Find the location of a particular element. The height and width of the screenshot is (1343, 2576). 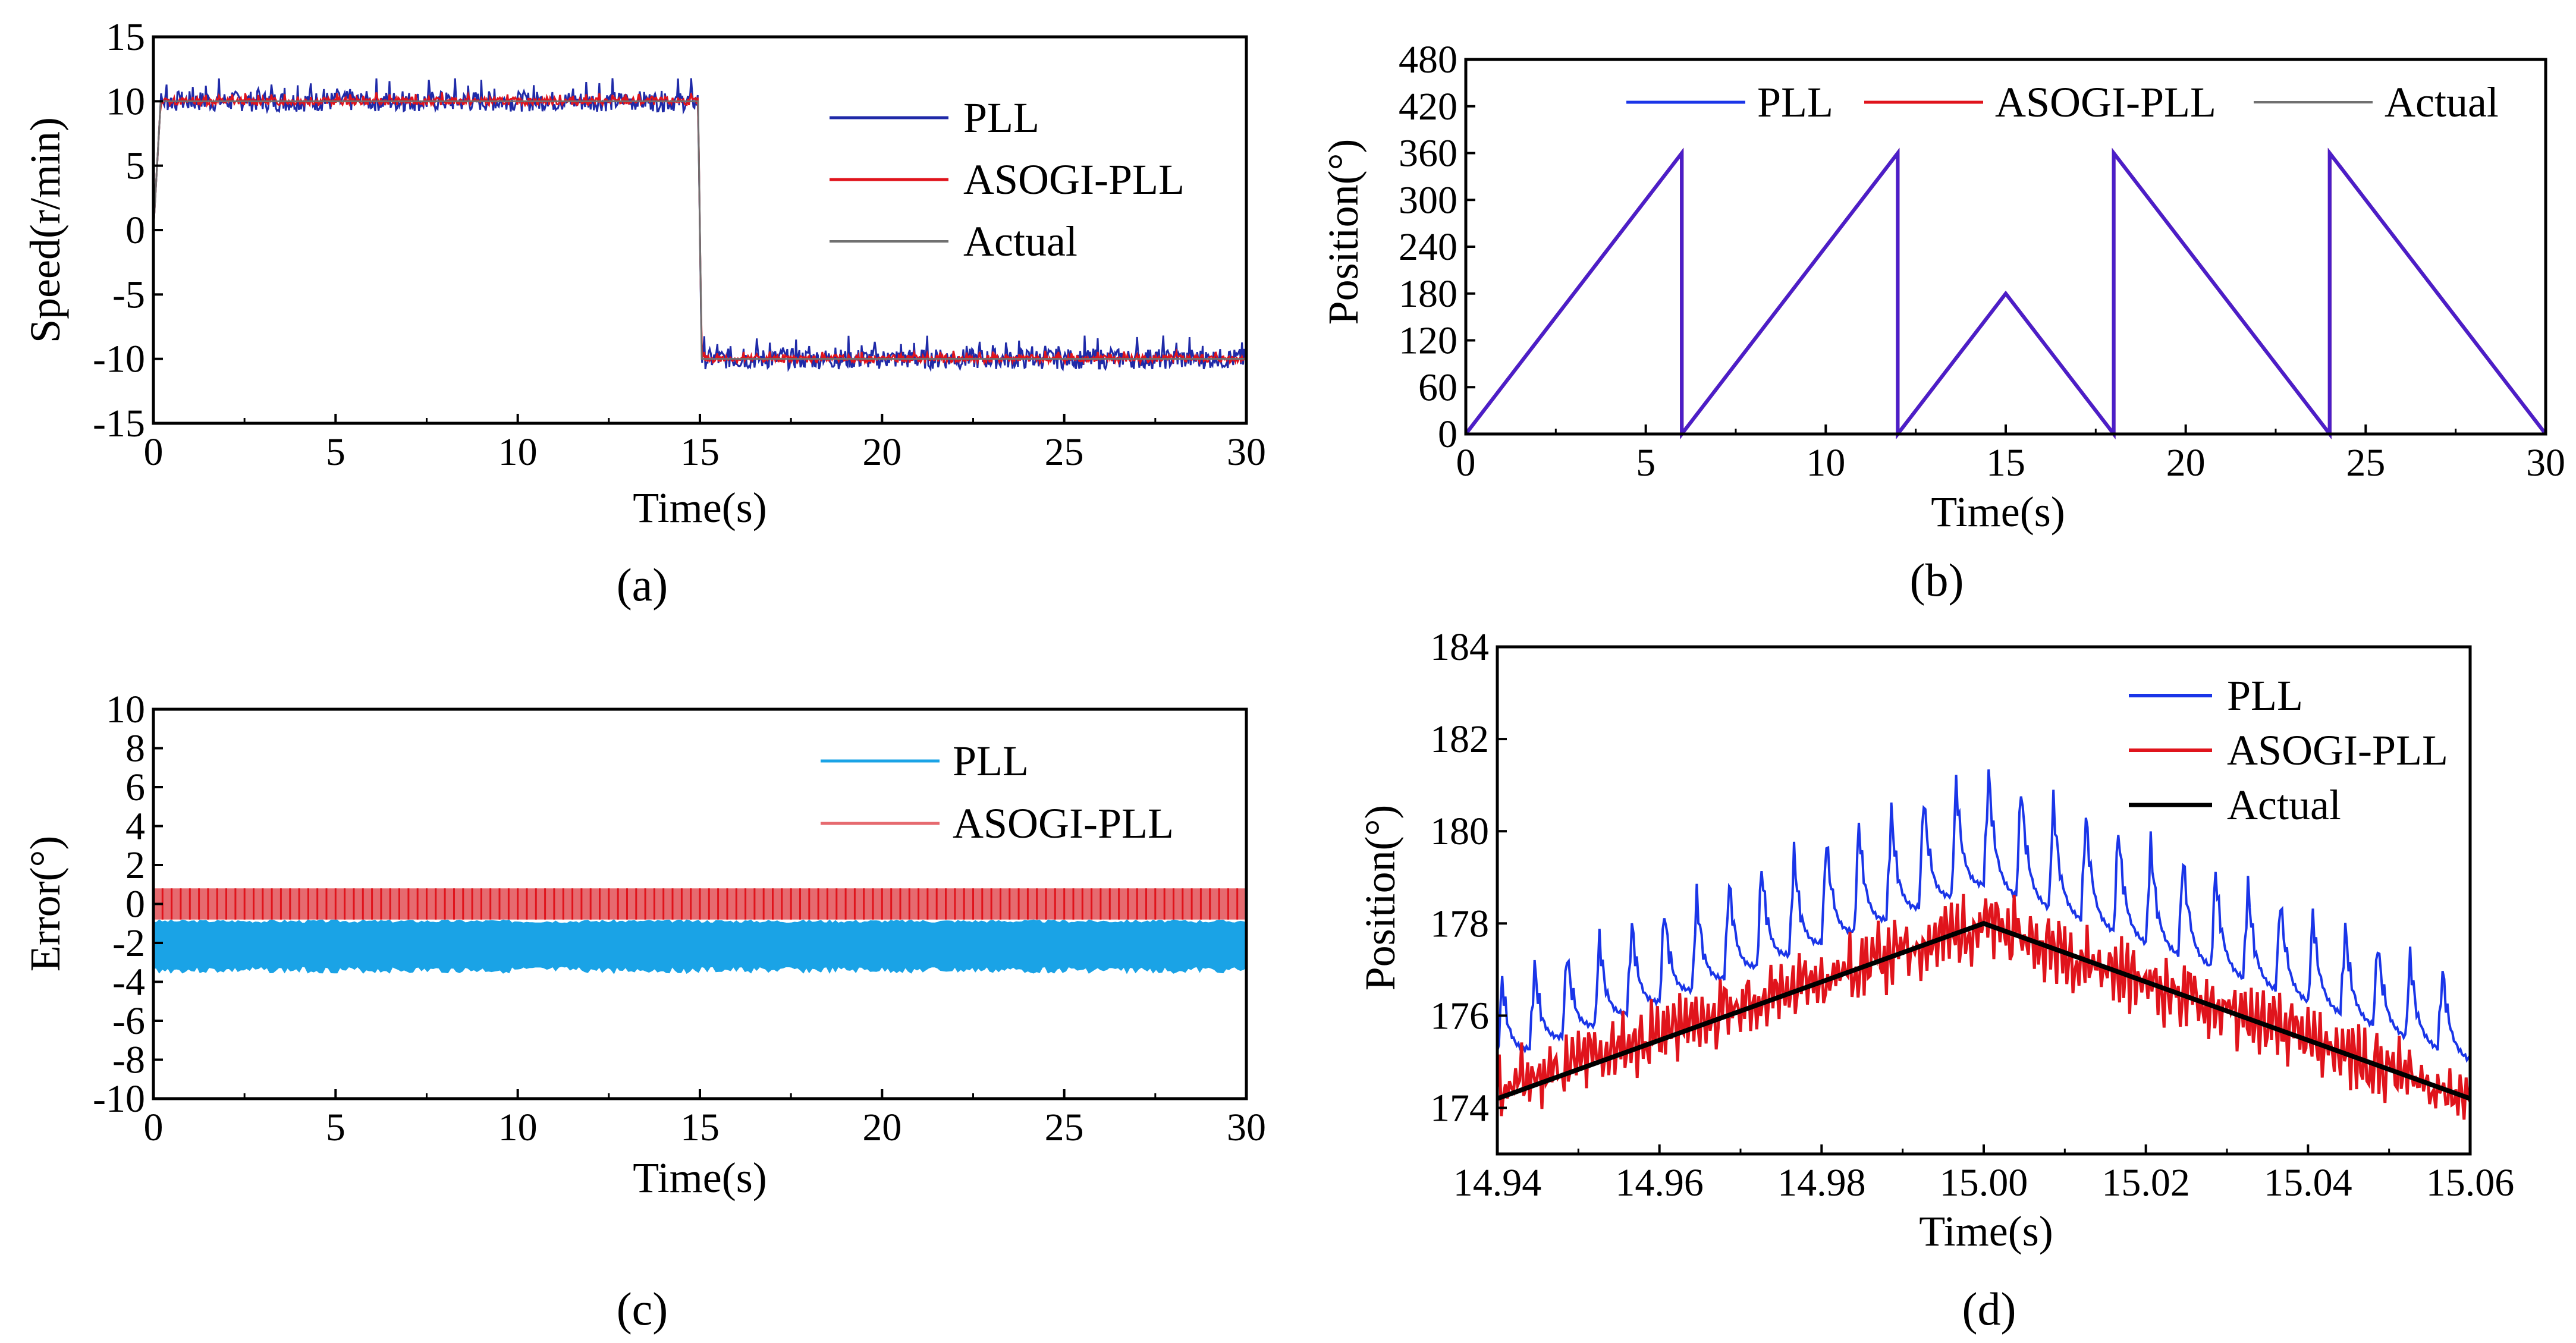

y-tick-label: 8 is located at coordinates (135, 748).